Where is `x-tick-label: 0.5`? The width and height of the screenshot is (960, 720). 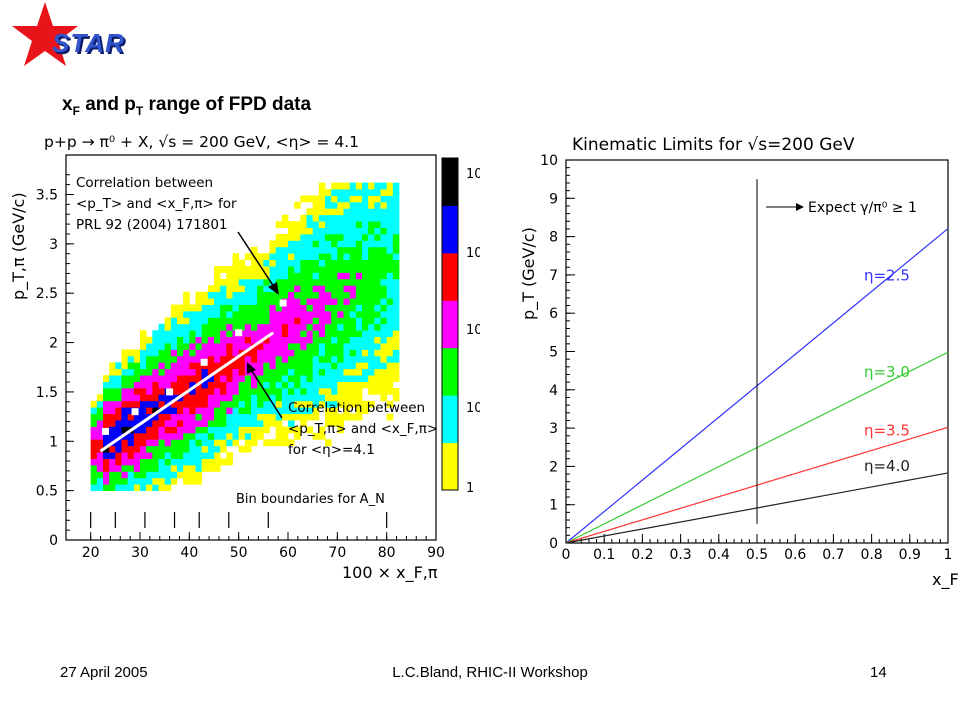
x-tick-label: 0.5 is located at coordinates (757, 555).